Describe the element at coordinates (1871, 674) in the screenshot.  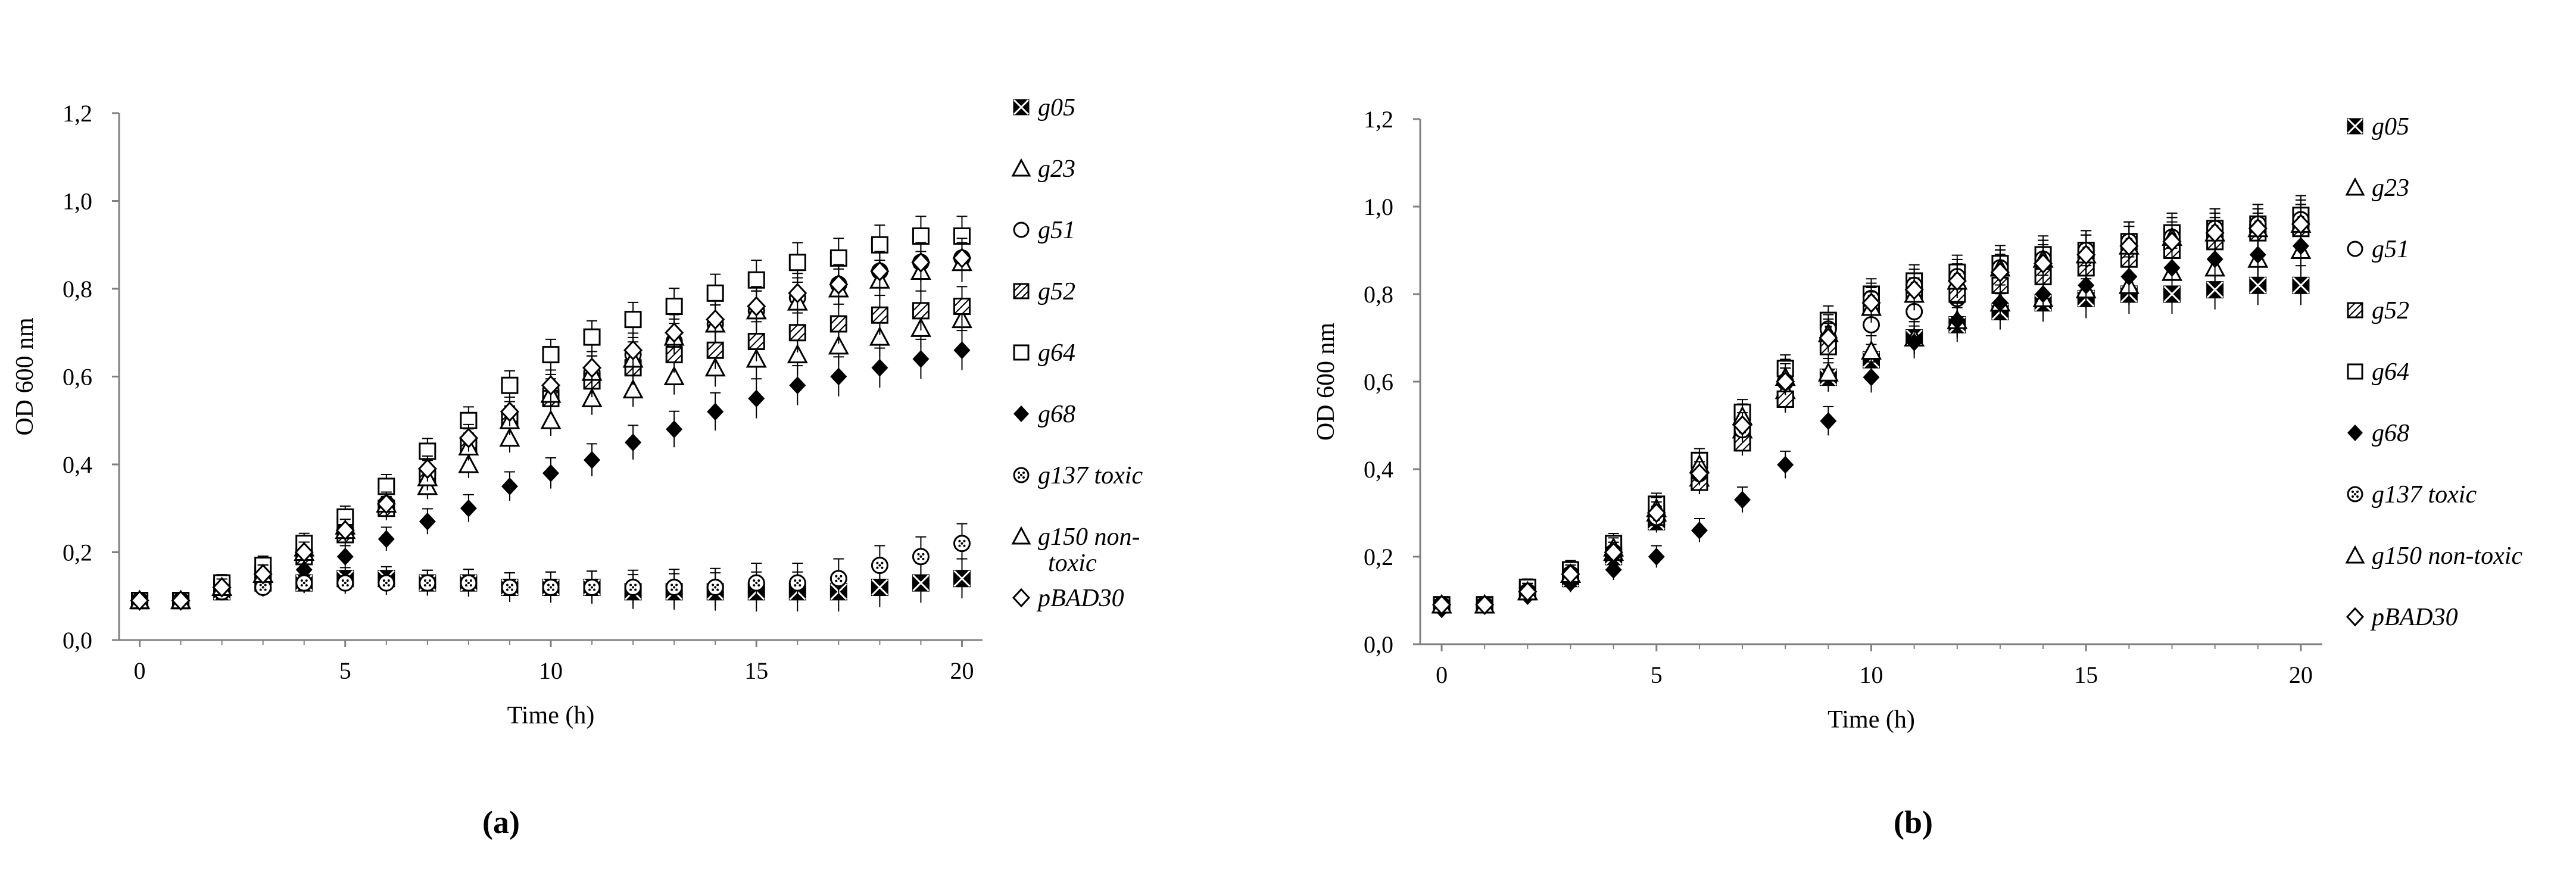
I see `x-tick-label: 10` at that location.